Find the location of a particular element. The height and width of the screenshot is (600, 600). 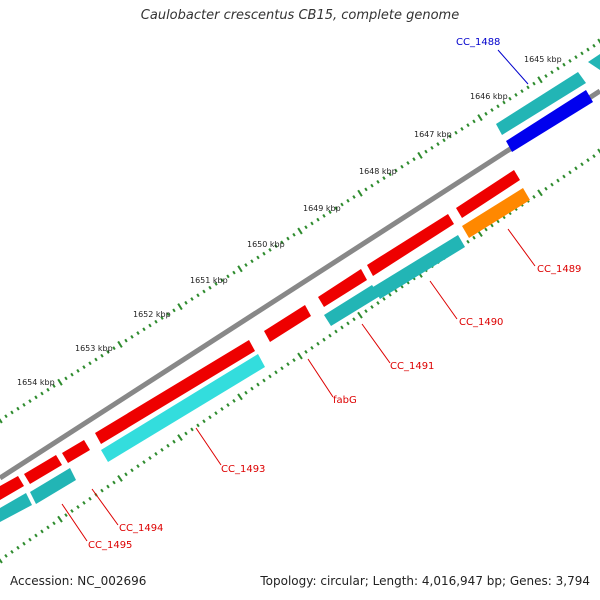

gene-cc1495-cds is located at coordinates (16, 507).